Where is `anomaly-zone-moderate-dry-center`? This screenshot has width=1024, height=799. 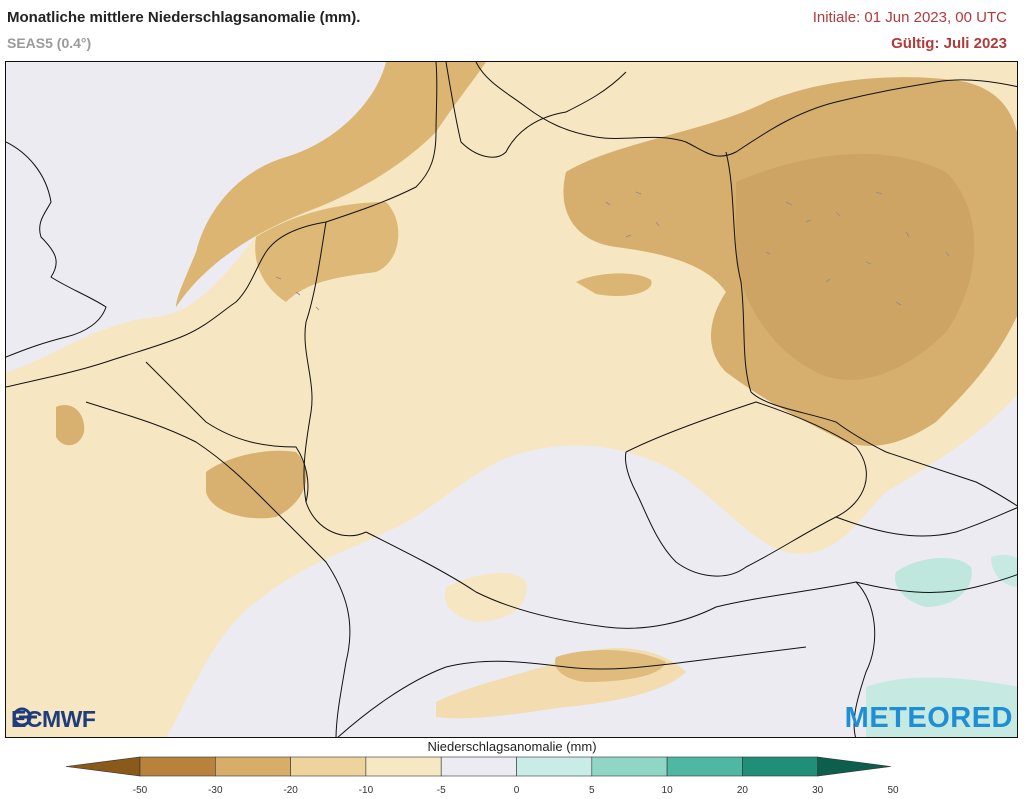
anomaly-zone-moderate-dry-center is located at coordinates (614, 285).